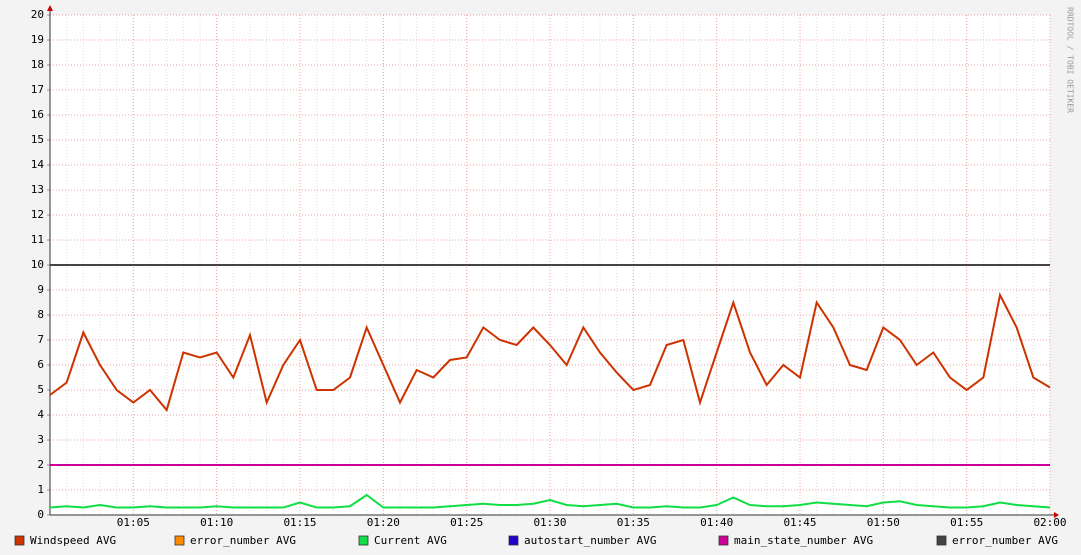 The width and height of the screenshot is (1081, 555). I want to click on y-tick-label: 12, so click(37, 214).